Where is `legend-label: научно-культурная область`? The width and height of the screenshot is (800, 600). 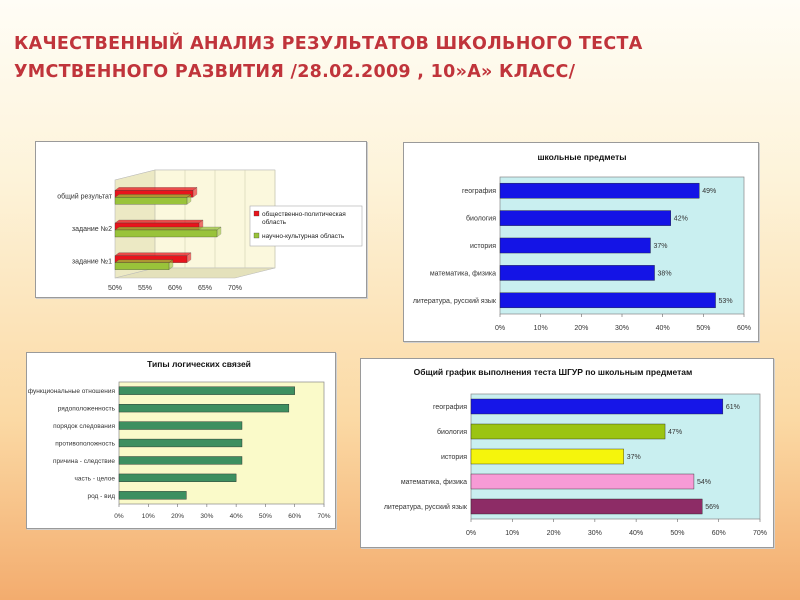 legend-label: научно-культурная область is located at coordinates (303, 236).